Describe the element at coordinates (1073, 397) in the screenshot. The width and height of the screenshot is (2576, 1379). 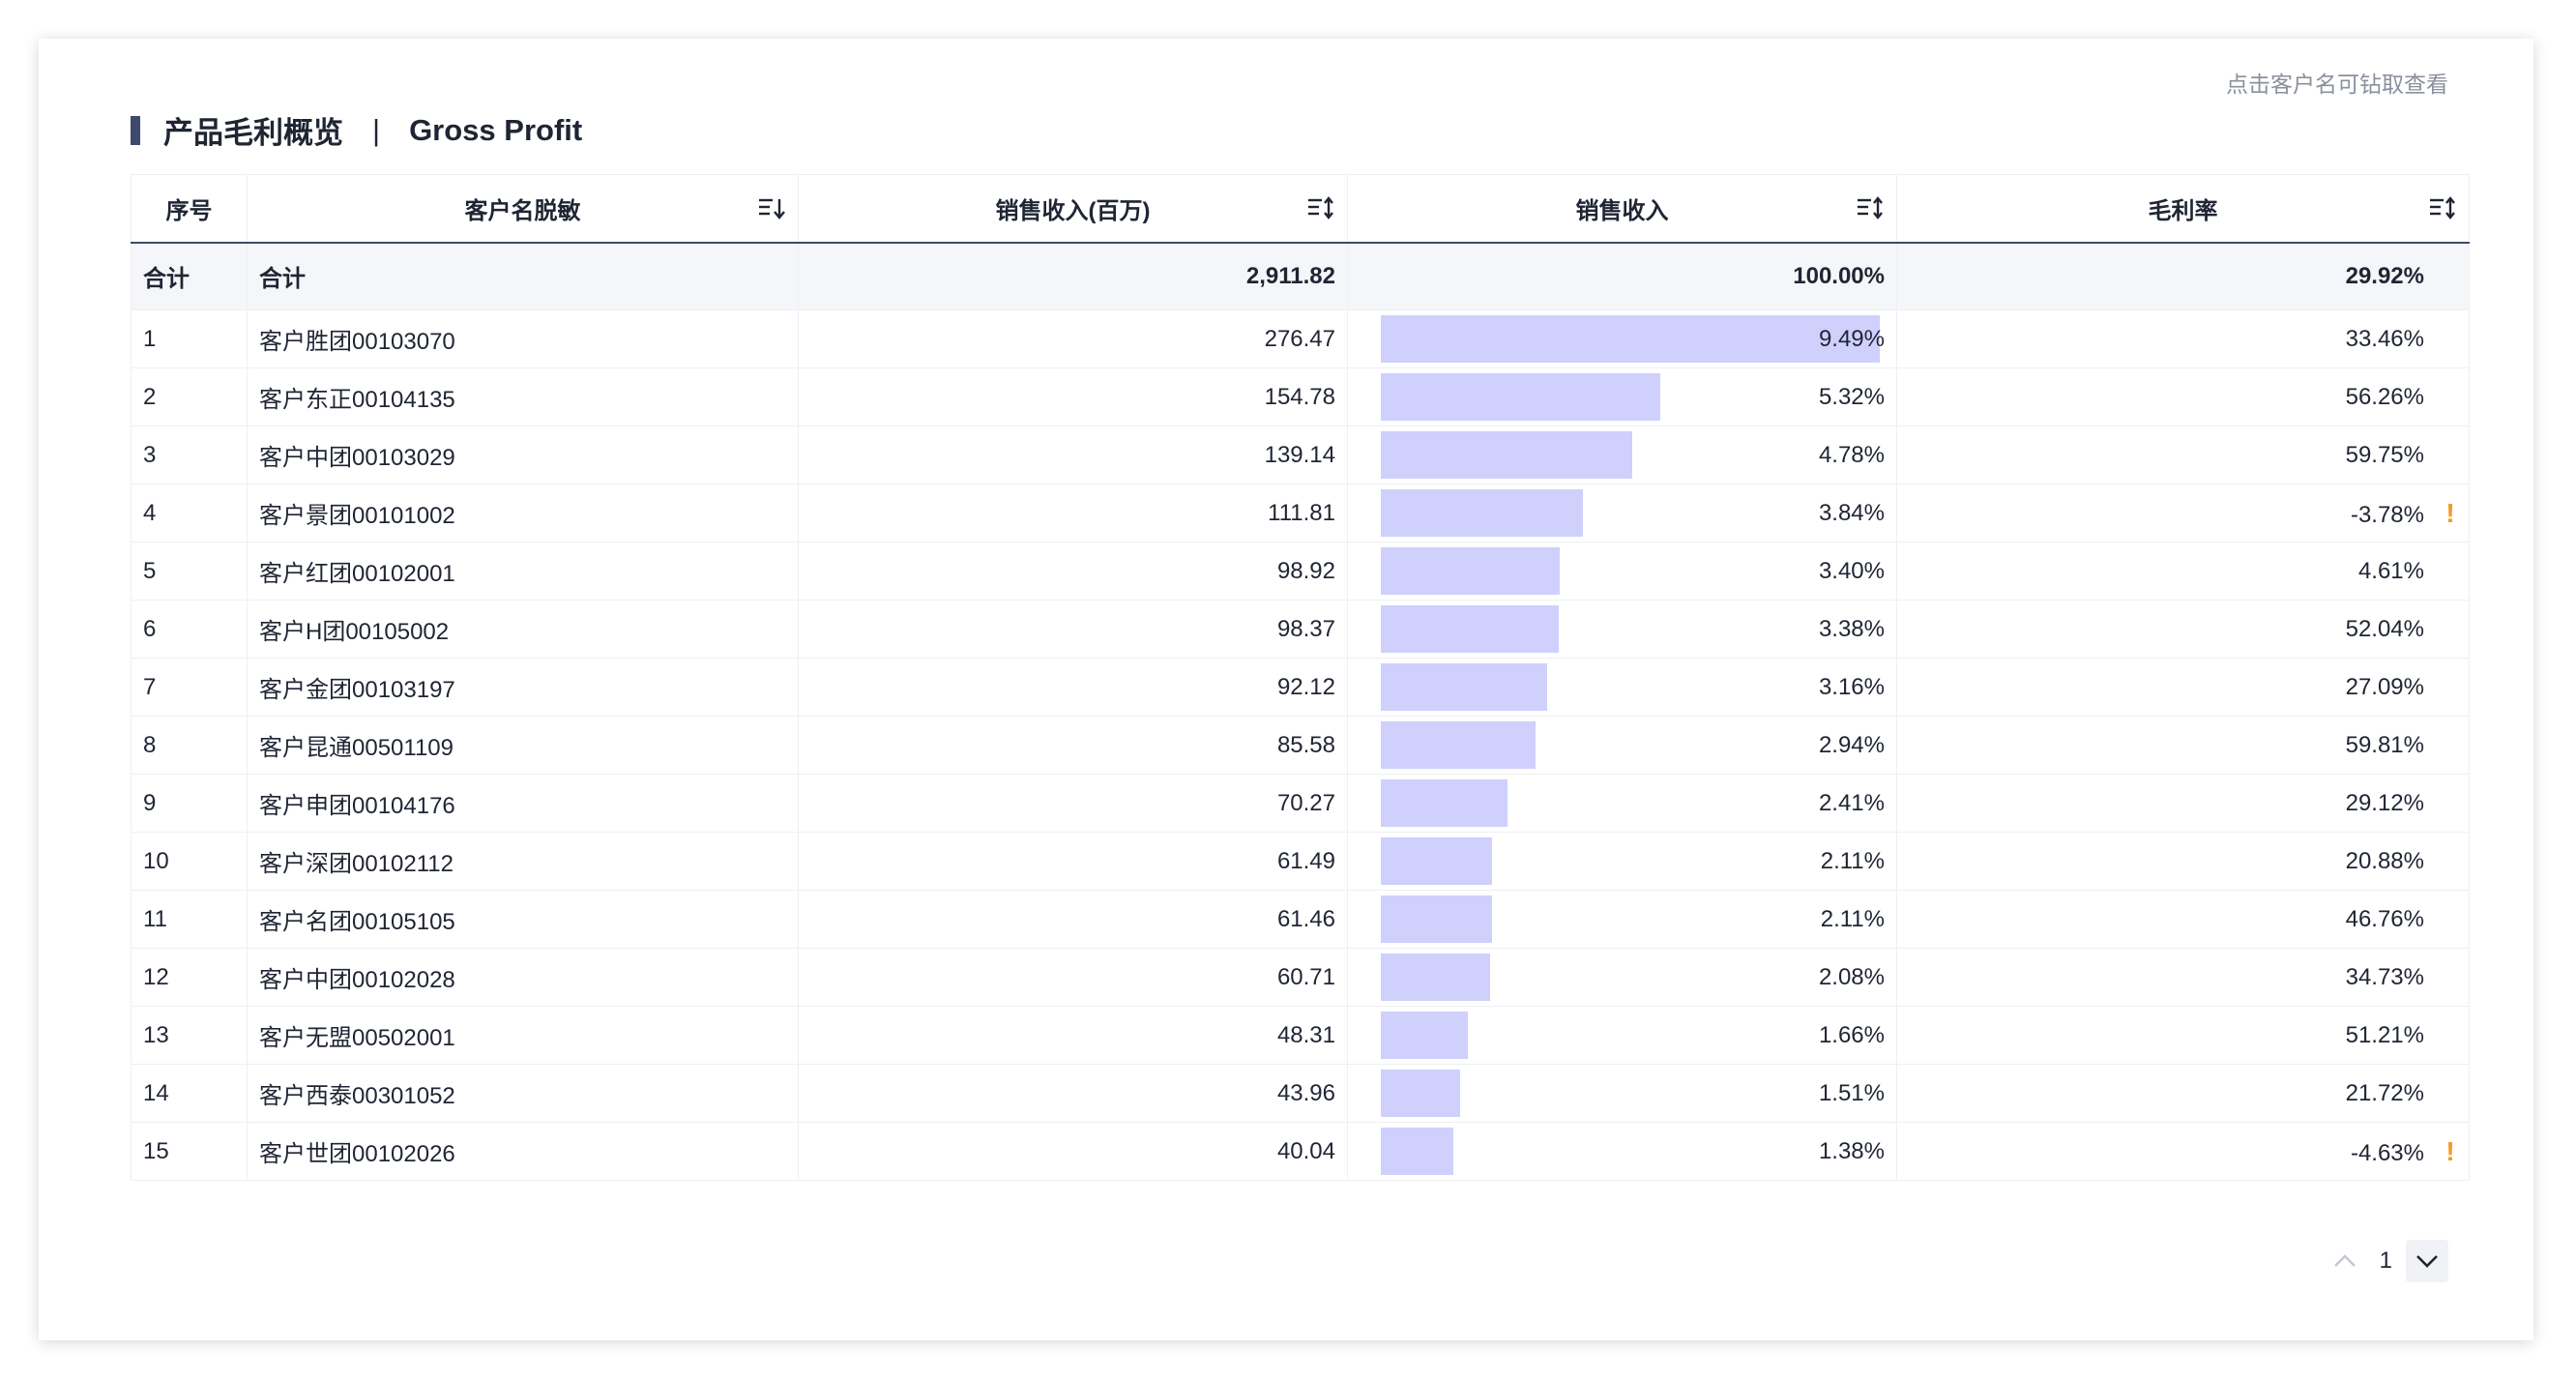
I see `row-revenue-m: 154.78` at that location.